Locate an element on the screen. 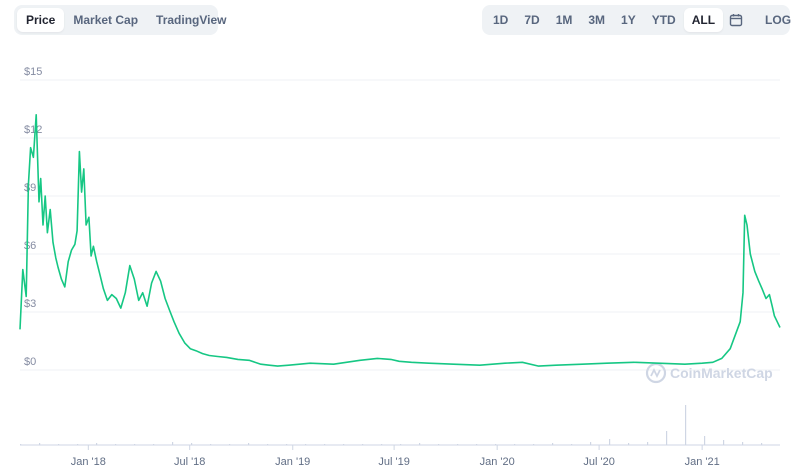  watermark: CoinMarketCap is located at coordinates (709, 373).